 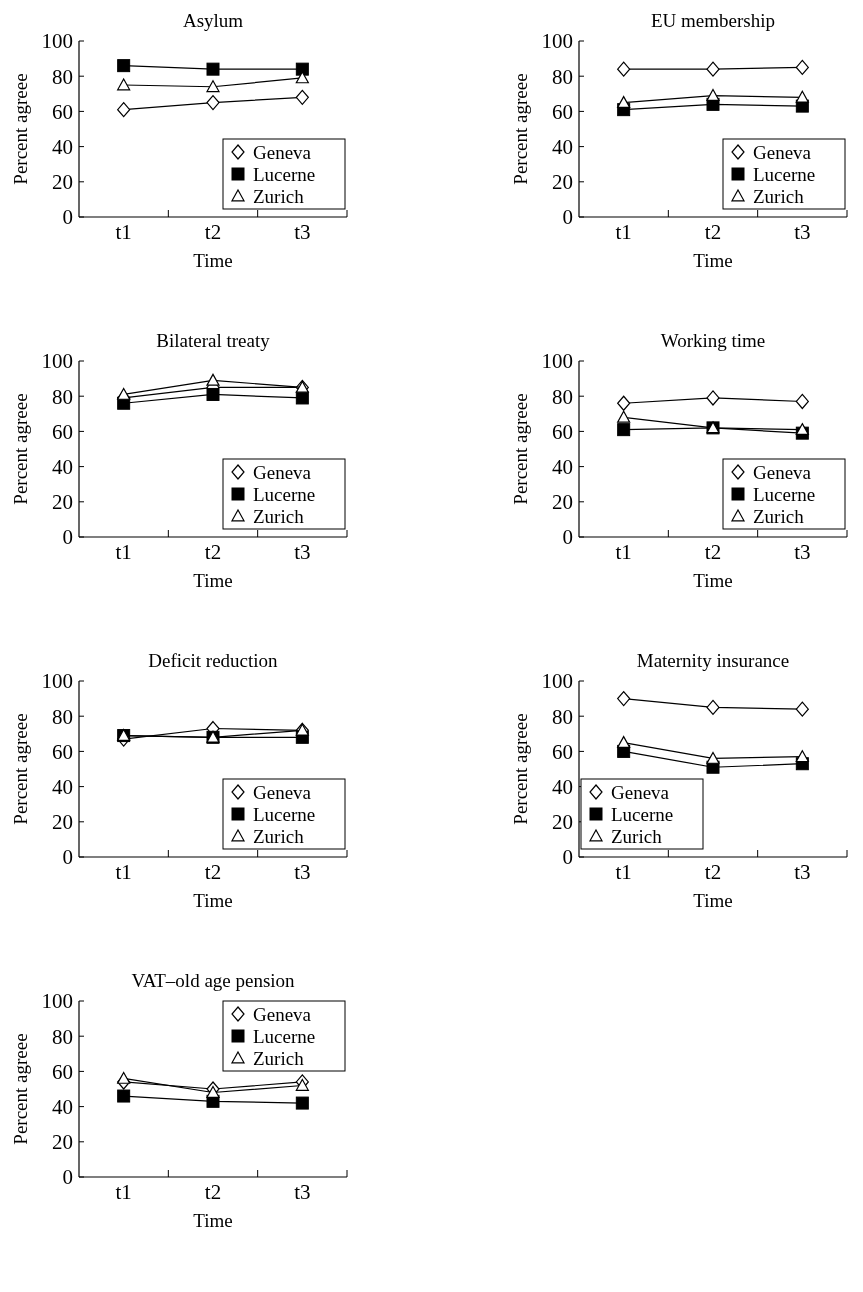 I want to click on chart-title: Maternity insurance, so click(x=713, y=660).